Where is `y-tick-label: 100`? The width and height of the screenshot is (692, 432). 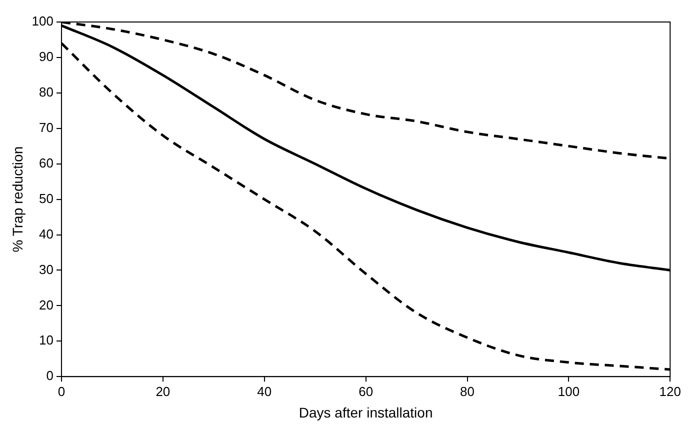
y-tick-label: 100 is located at coordinates (43, 21).